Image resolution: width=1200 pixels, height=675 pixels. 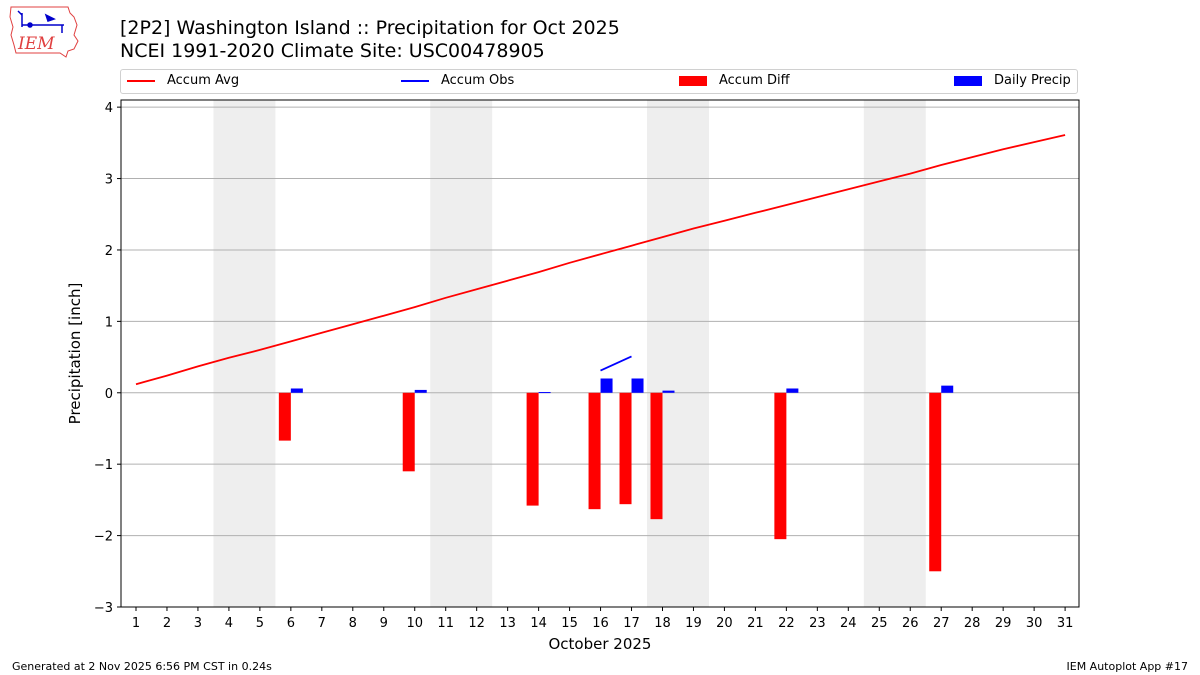 What do you see at coordinates (786, 623) in the screenshot?
I see `x-tick-label: 22` at bounding box center [786, 623].